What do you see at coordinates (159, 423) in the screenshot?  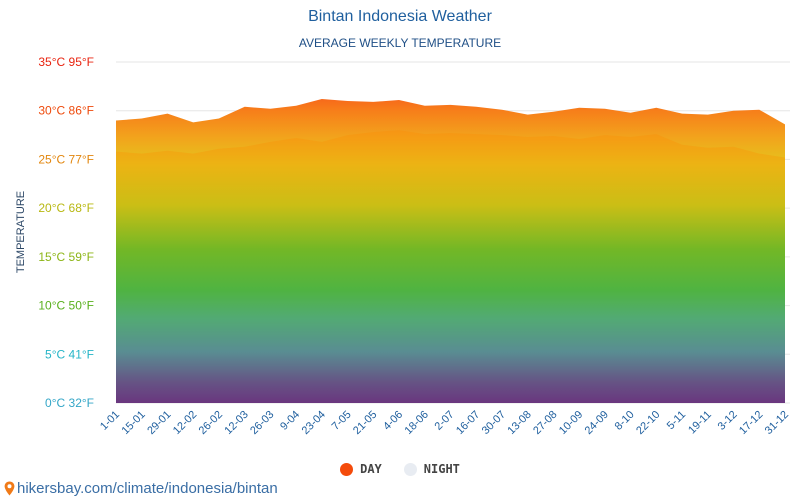 I see `x-tick-label: 29-01` at bounding box center [159, 423].